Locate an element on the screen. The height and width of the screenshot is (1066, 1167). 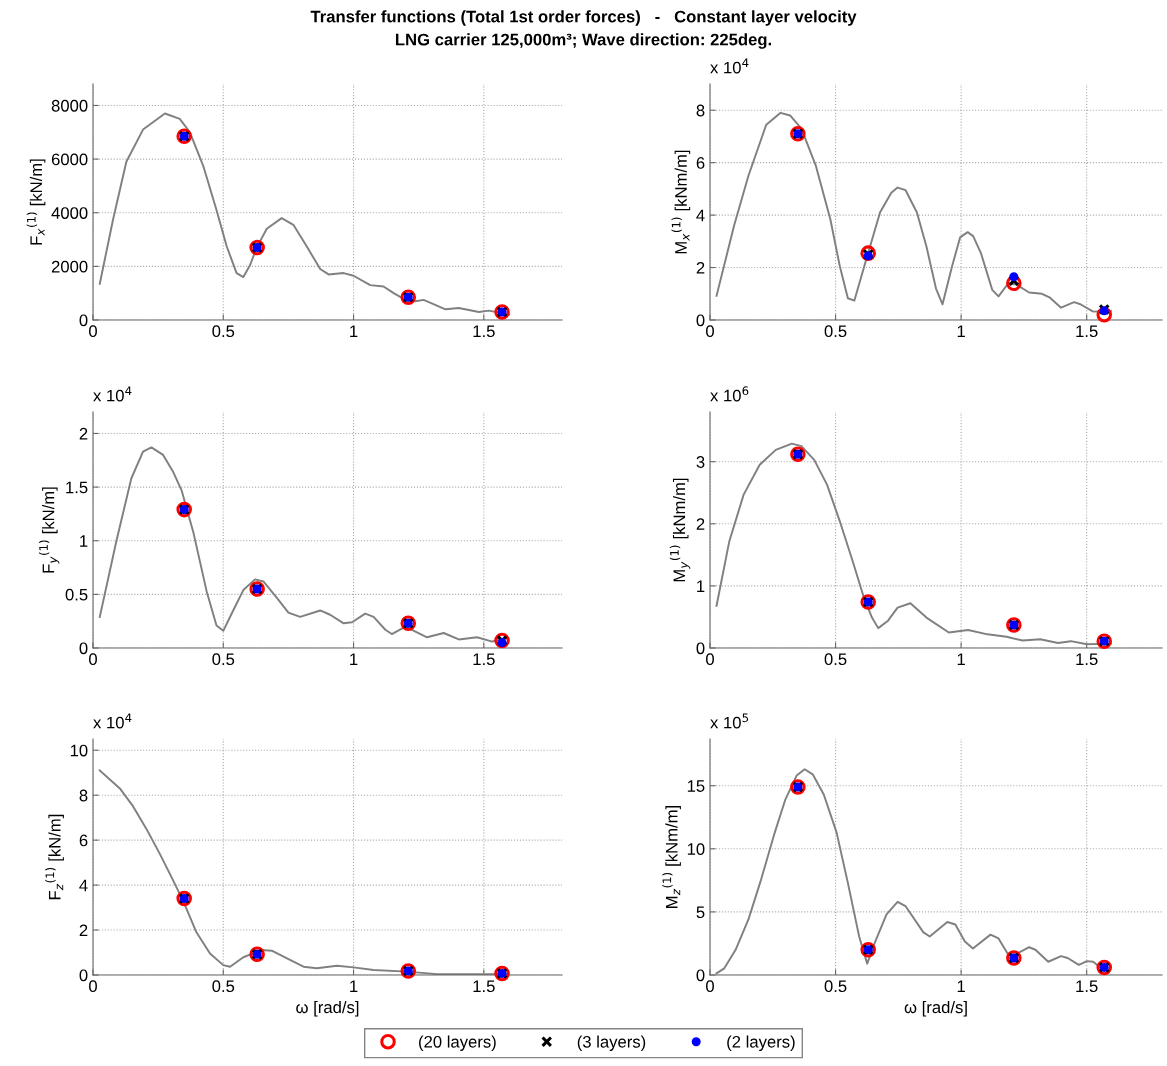
y-axis-title: M$_{x}$$^{(1)}$ [kNm/m] is located at coordinates (681, 202).